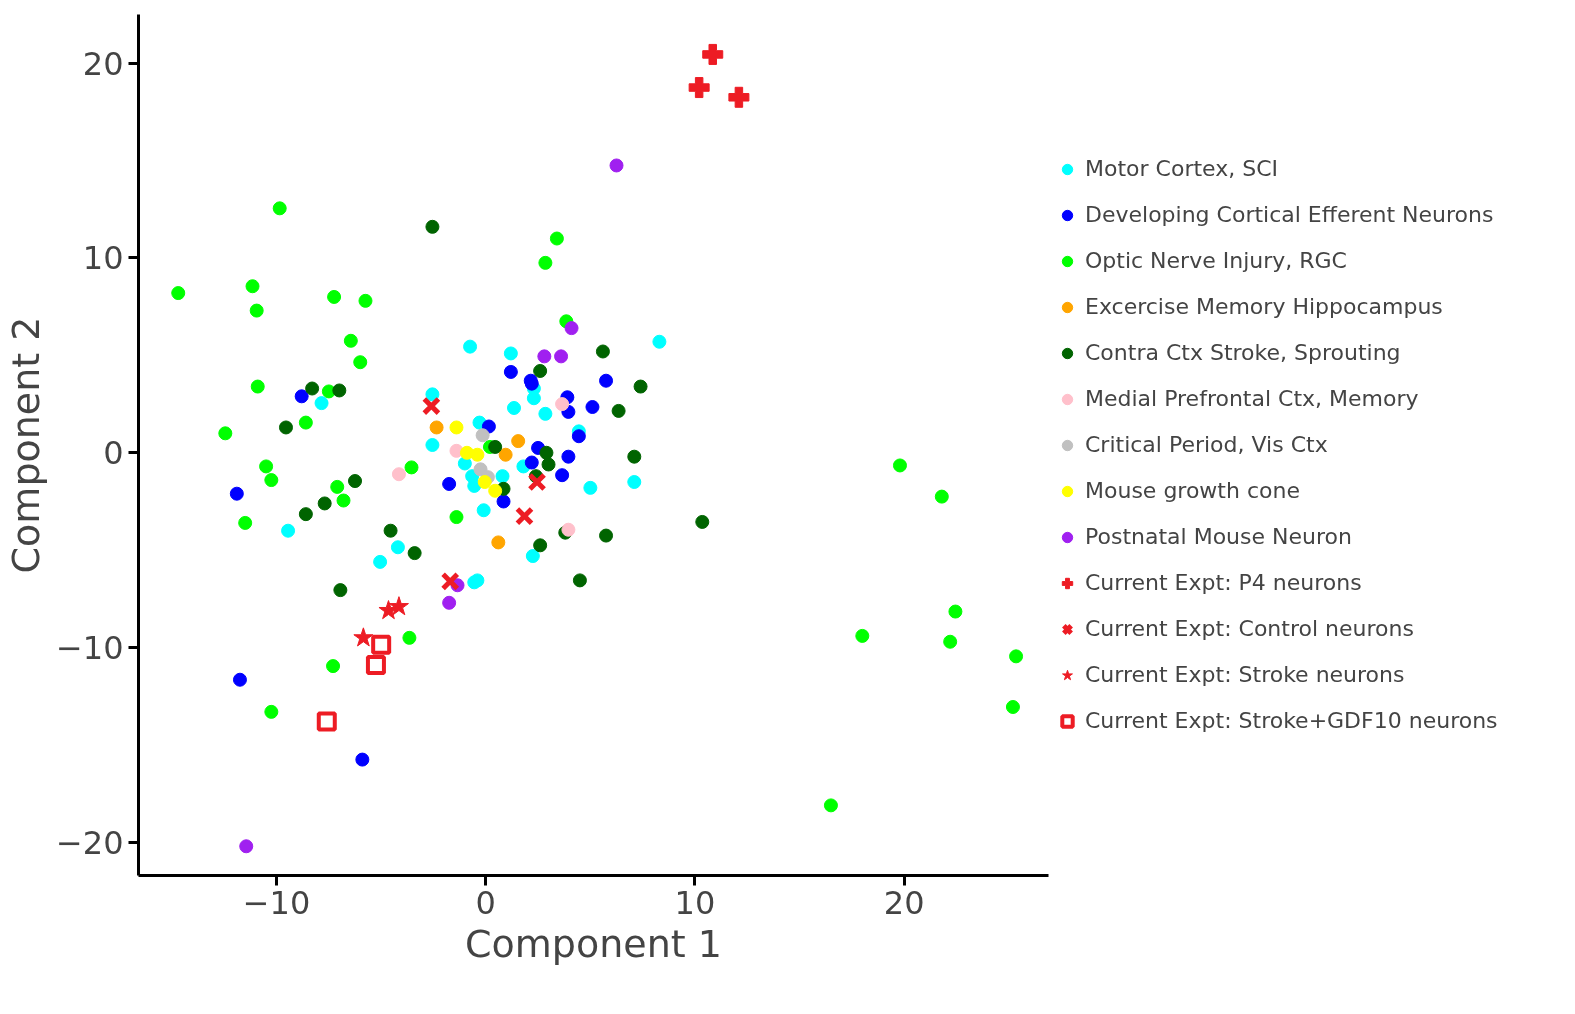 This screenshot has width=1575, height=1014. I want to click on x-tick-label: 10, so click(695, 902).